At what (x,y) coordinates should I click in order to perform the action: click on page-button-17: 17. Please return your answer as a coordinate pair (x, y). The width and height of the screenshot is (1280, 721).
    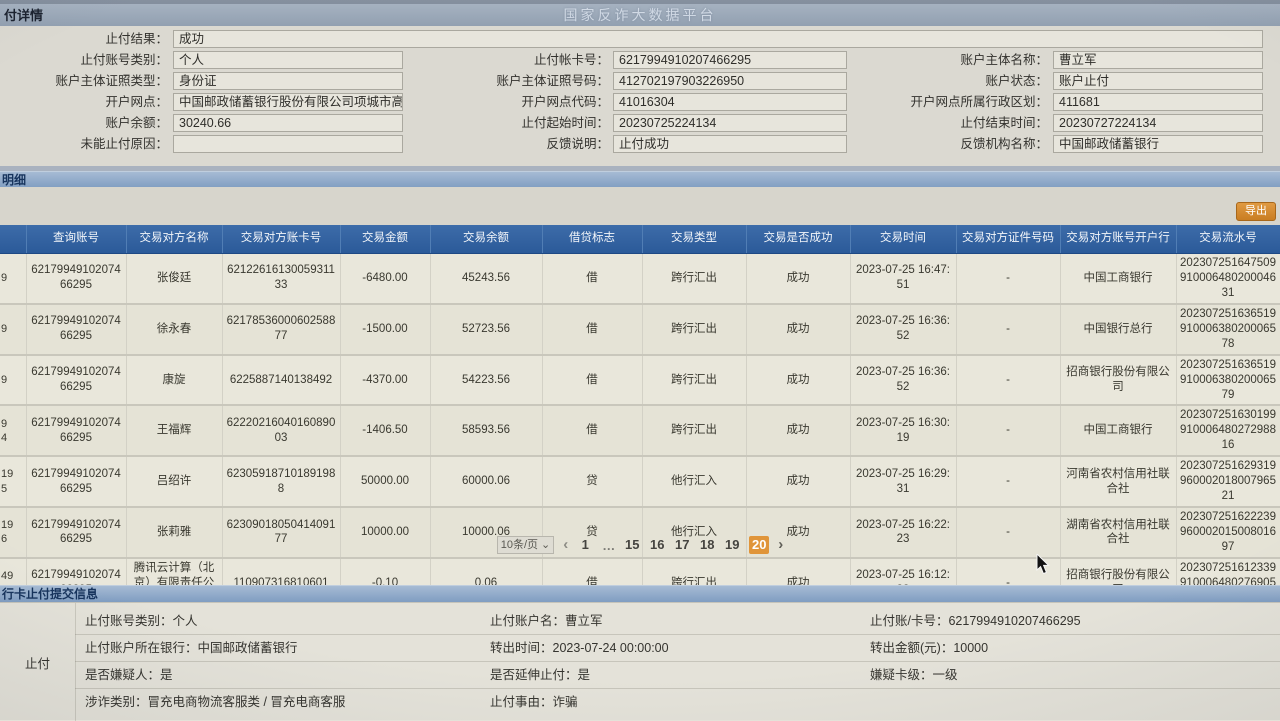
    Looking at the image, I should click on (682, 544).